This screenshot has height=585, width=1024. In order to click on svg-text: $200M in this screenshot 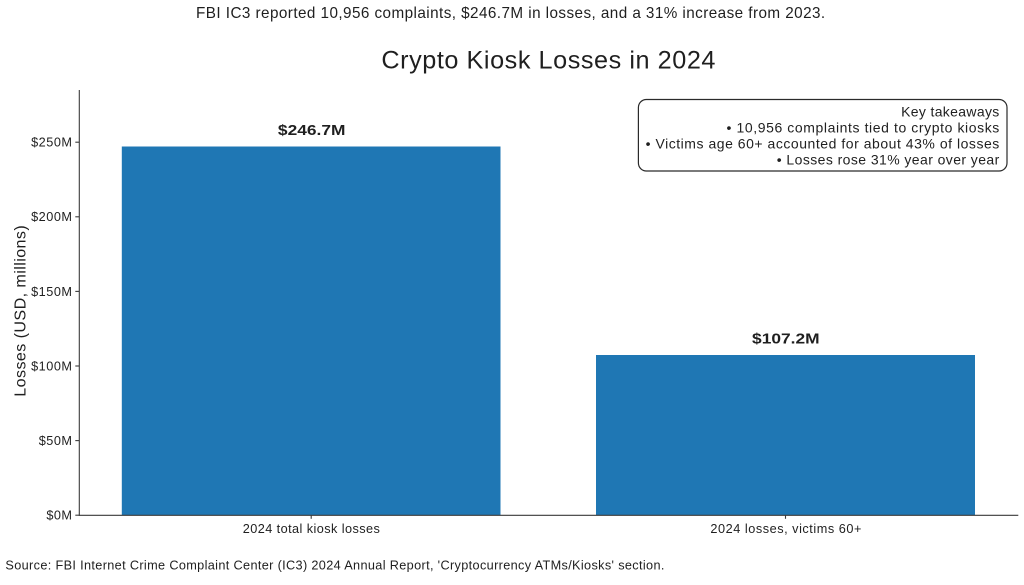, I will do `click(51, 216)`.